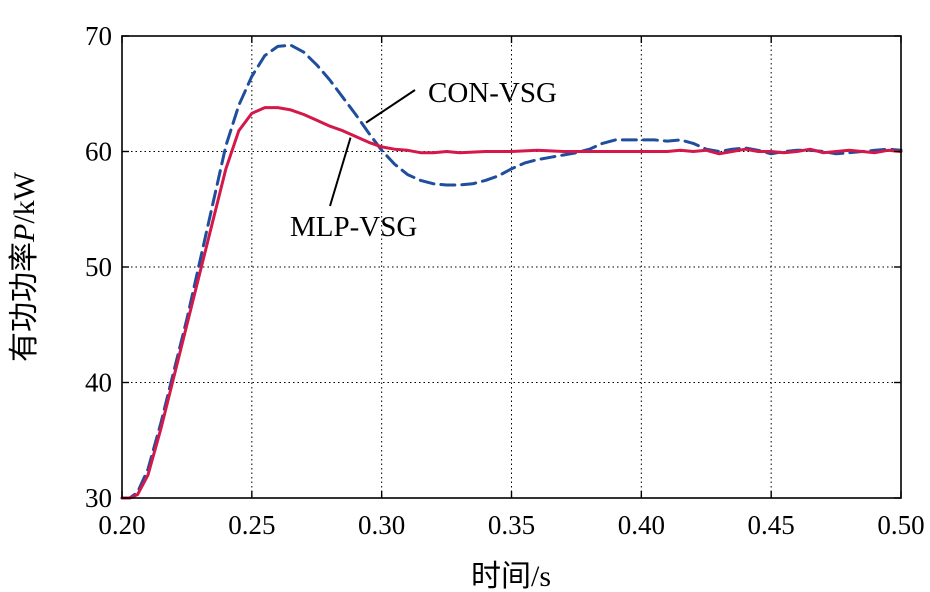 The height and width of the screenshot is (592, 930). I want to click on x-tick-label: 0.30, so click(381, 525).